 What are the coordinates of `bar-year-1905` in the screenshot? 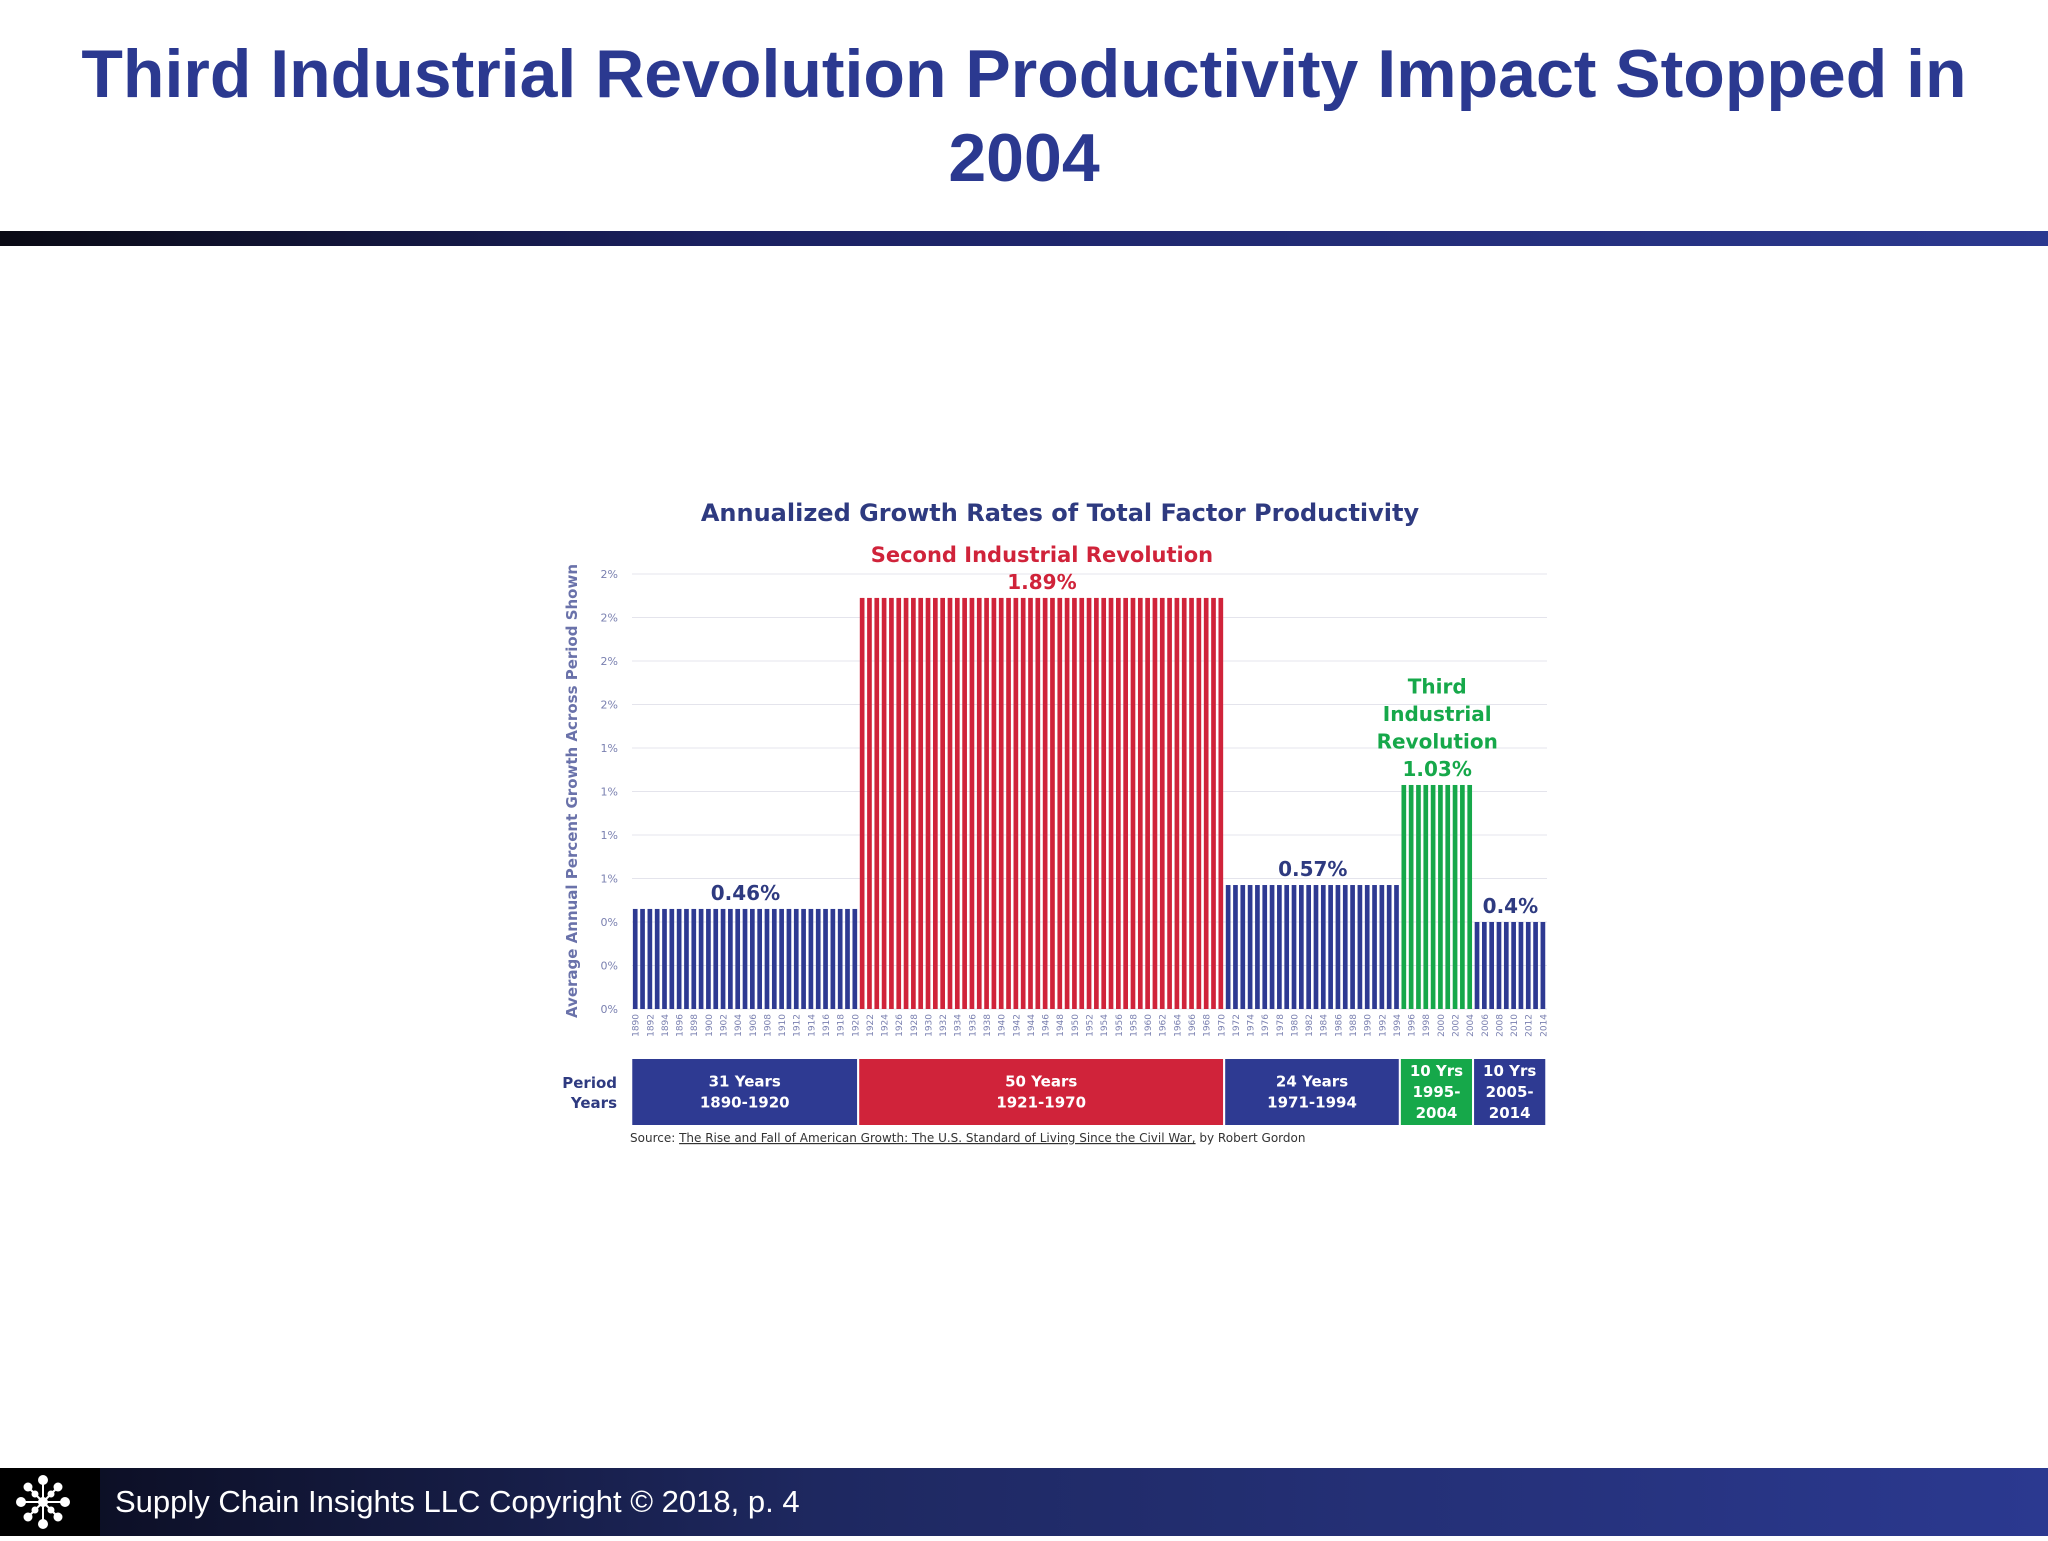 It's located at (745, 958).